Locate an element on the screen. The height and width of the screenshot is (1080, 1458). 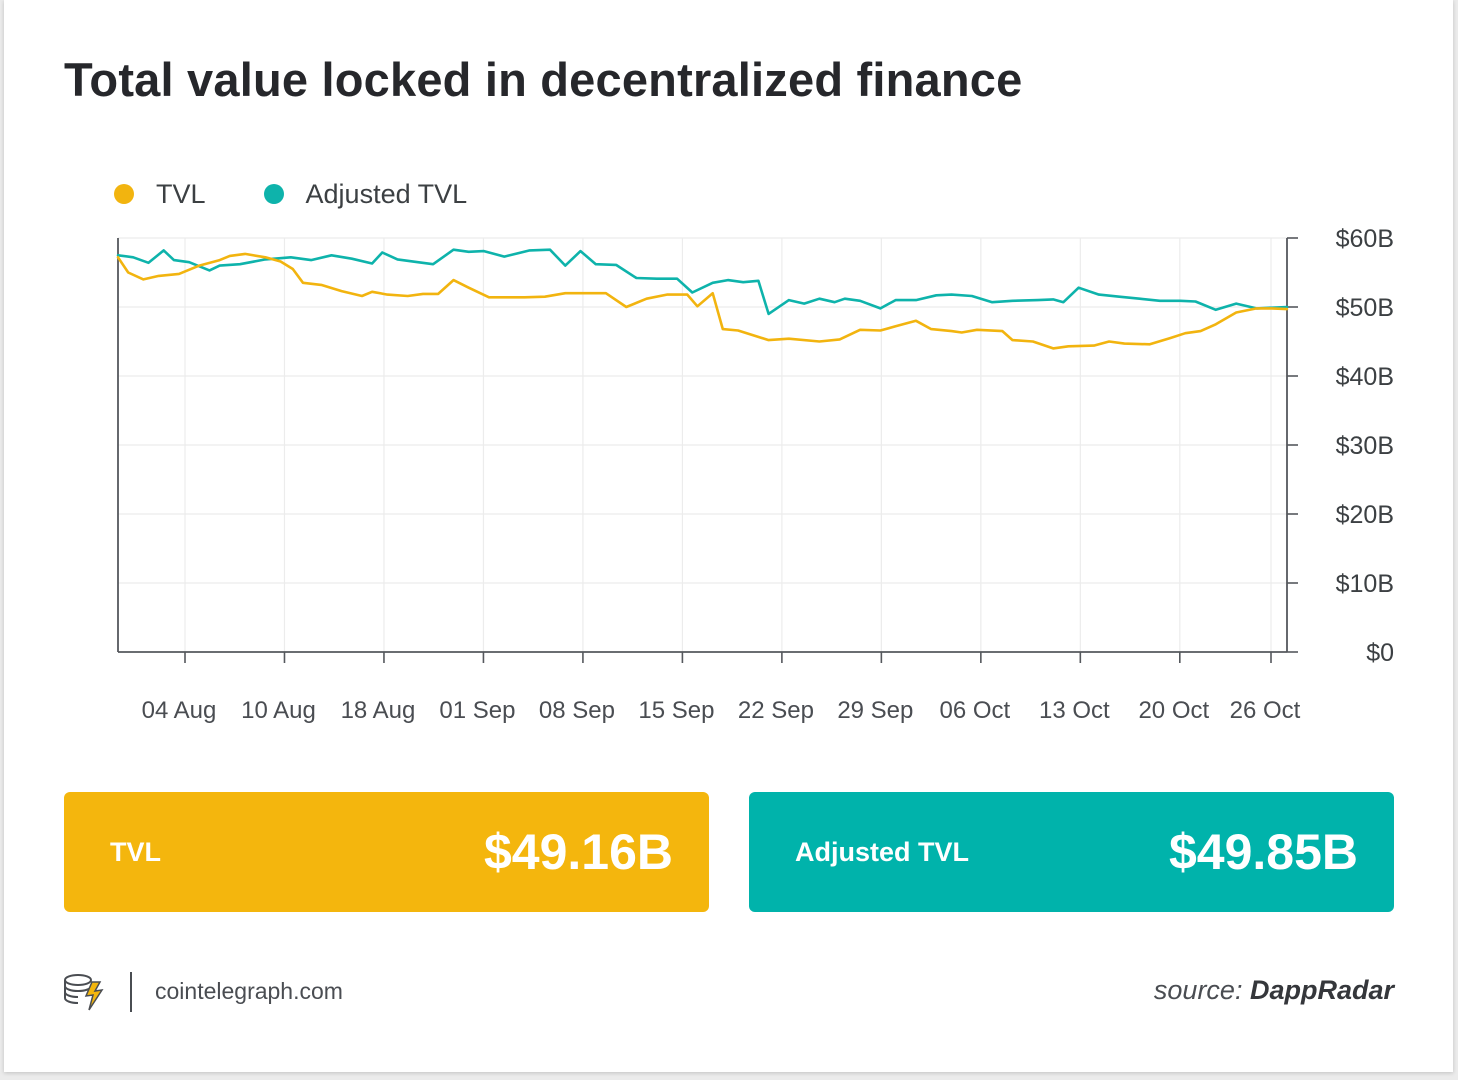
legend-label-adjusted-tvl: Adjusted TVL is located at coordinates (386, 193).